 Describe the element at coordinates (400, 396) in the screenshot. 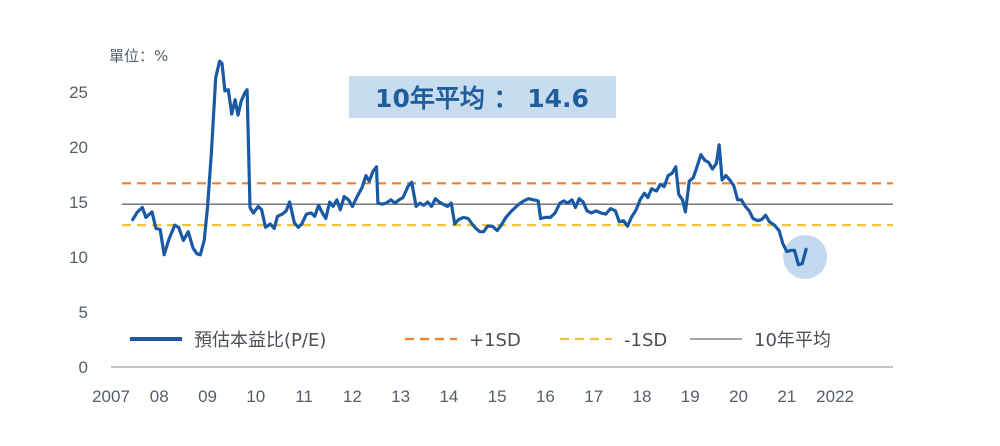

I see `x-tick-label: 13` at that location.